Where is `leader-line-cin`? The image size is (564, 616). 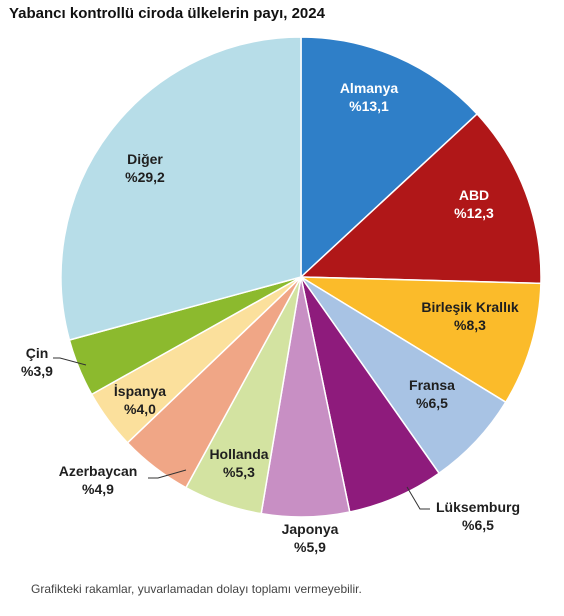
leader-line-cin is located at coordinates (70, 361).